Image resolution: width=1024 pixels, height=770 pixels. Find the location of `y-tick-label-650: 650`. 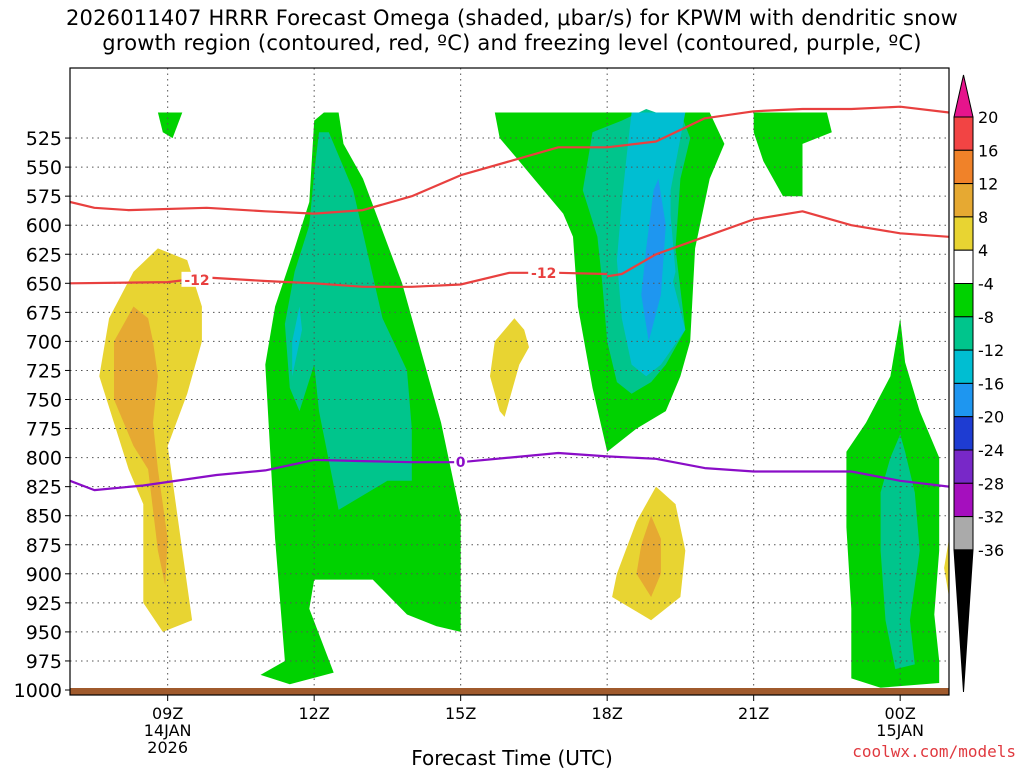

y-tick-label-650: 650 is located at coordinates (44, 284).